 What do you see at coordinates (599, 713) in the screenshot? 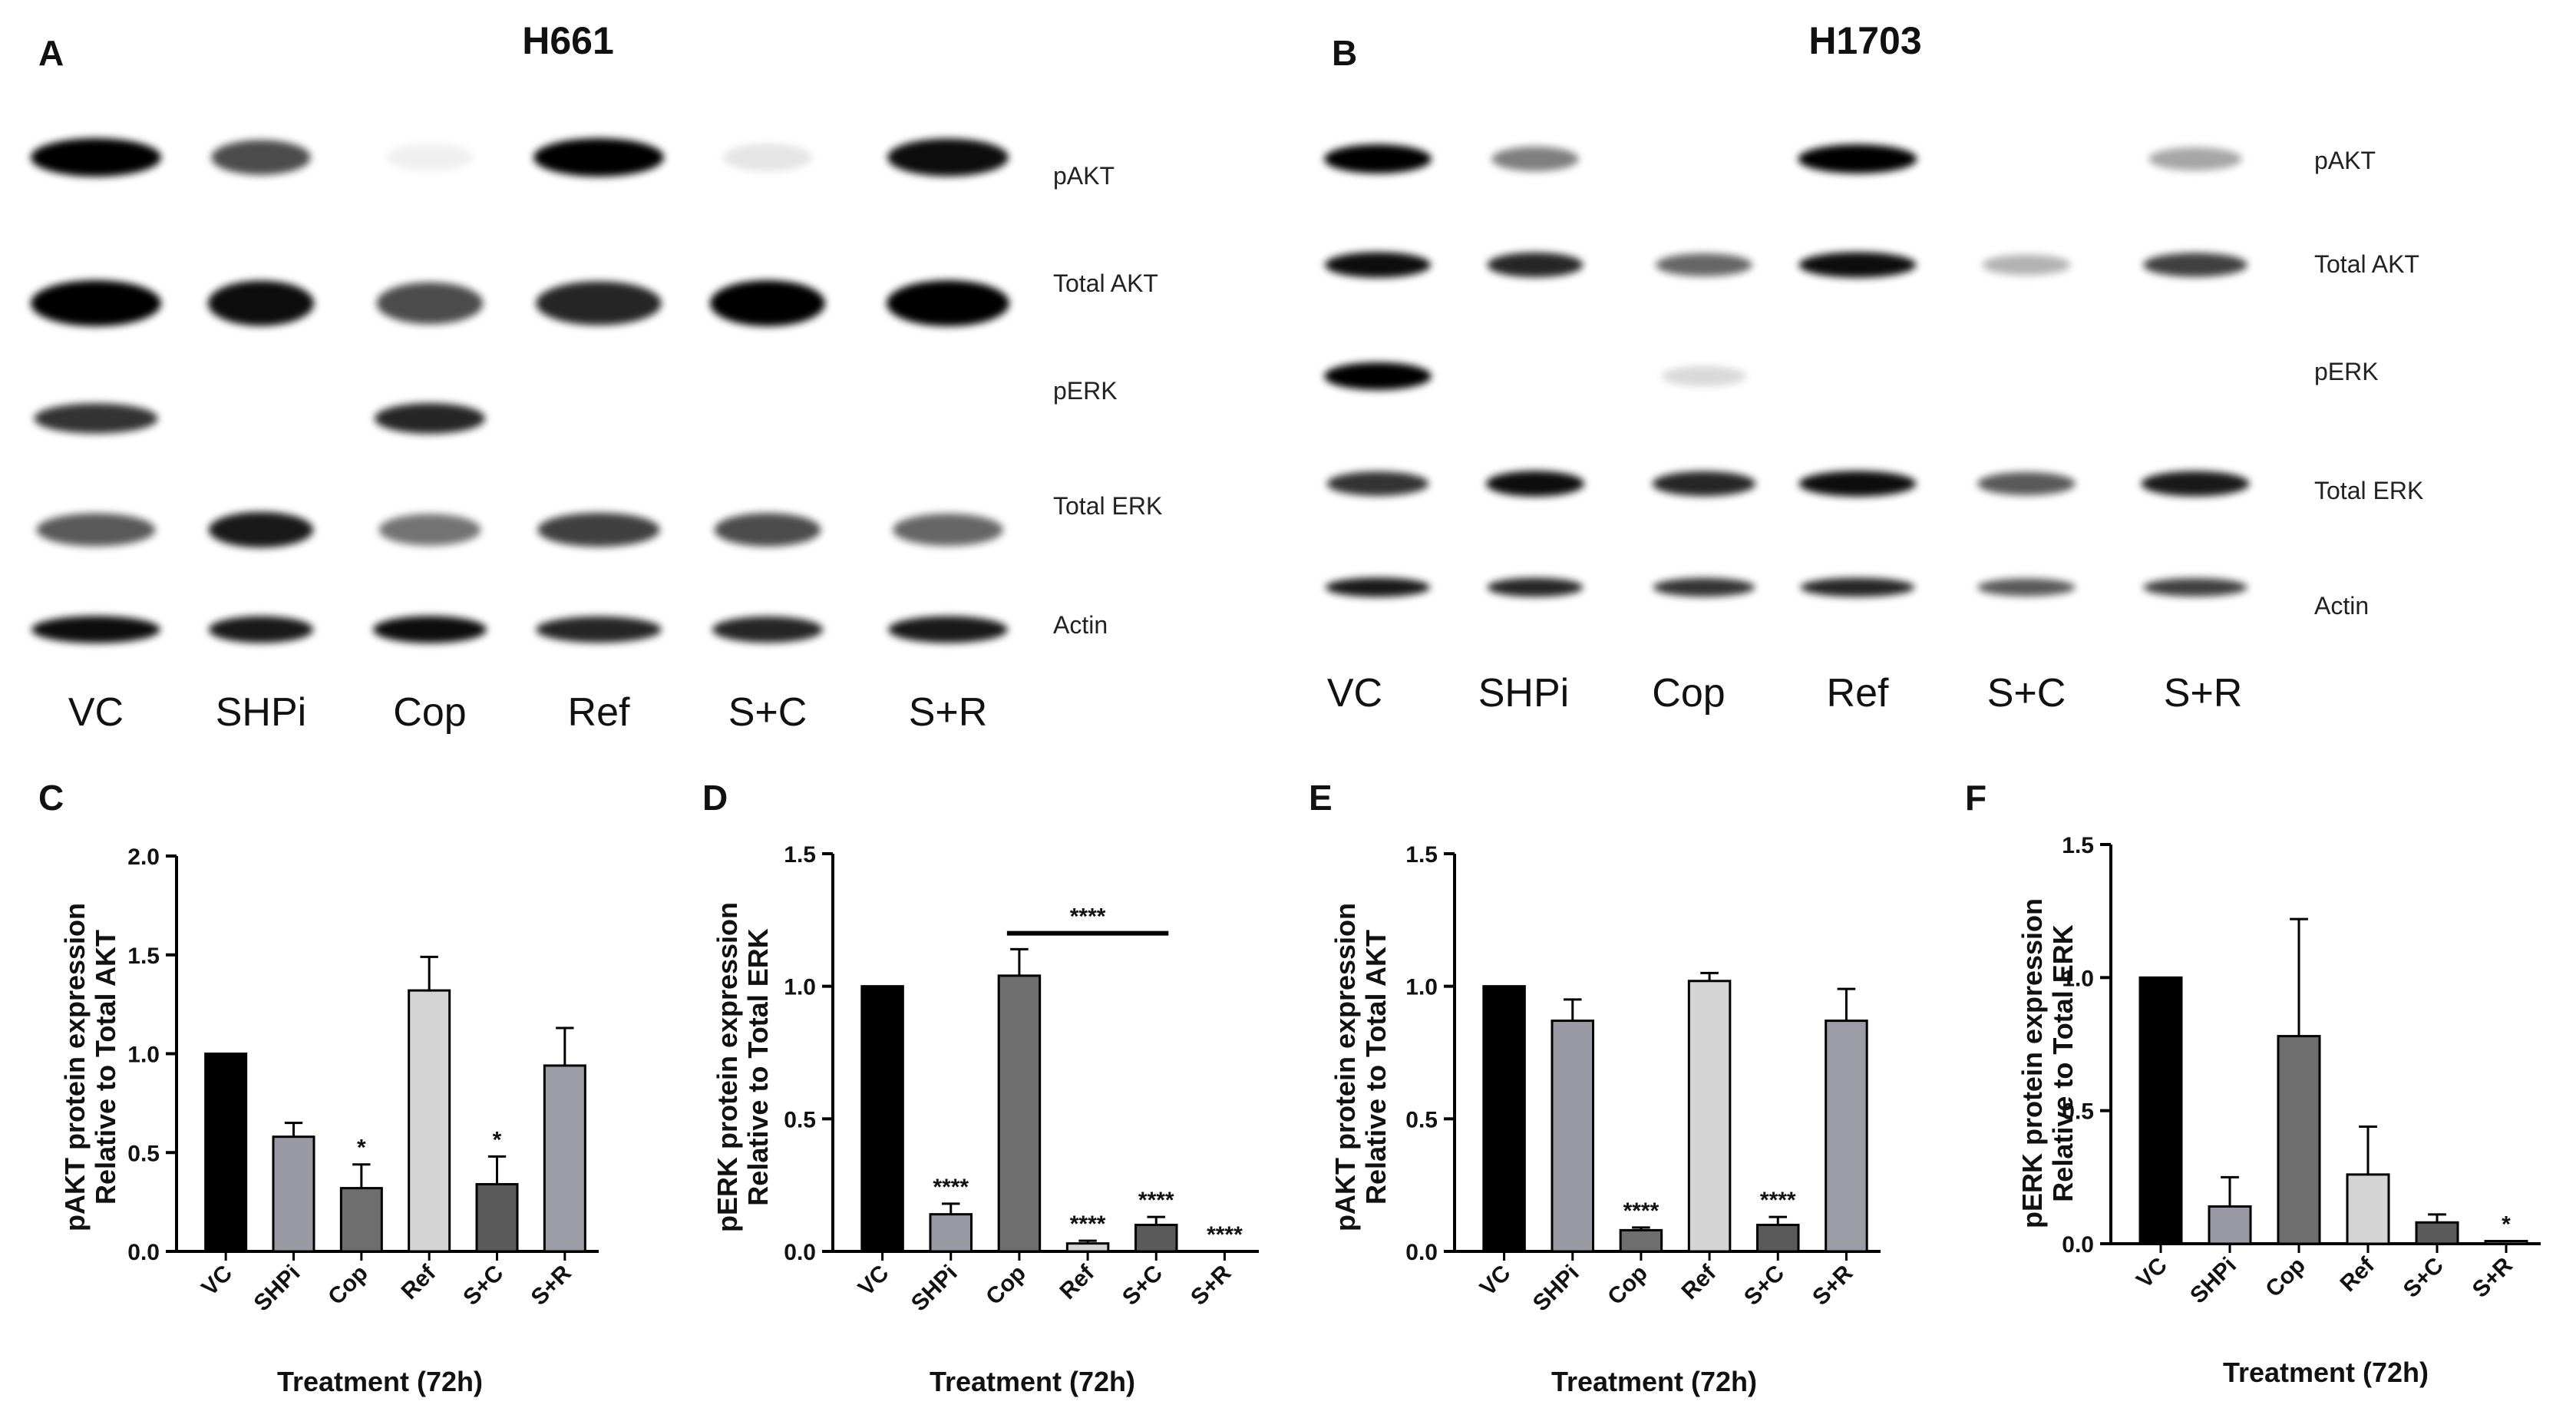
I see `lane-label-a-3: Ref` at bounding box center [599, 713].